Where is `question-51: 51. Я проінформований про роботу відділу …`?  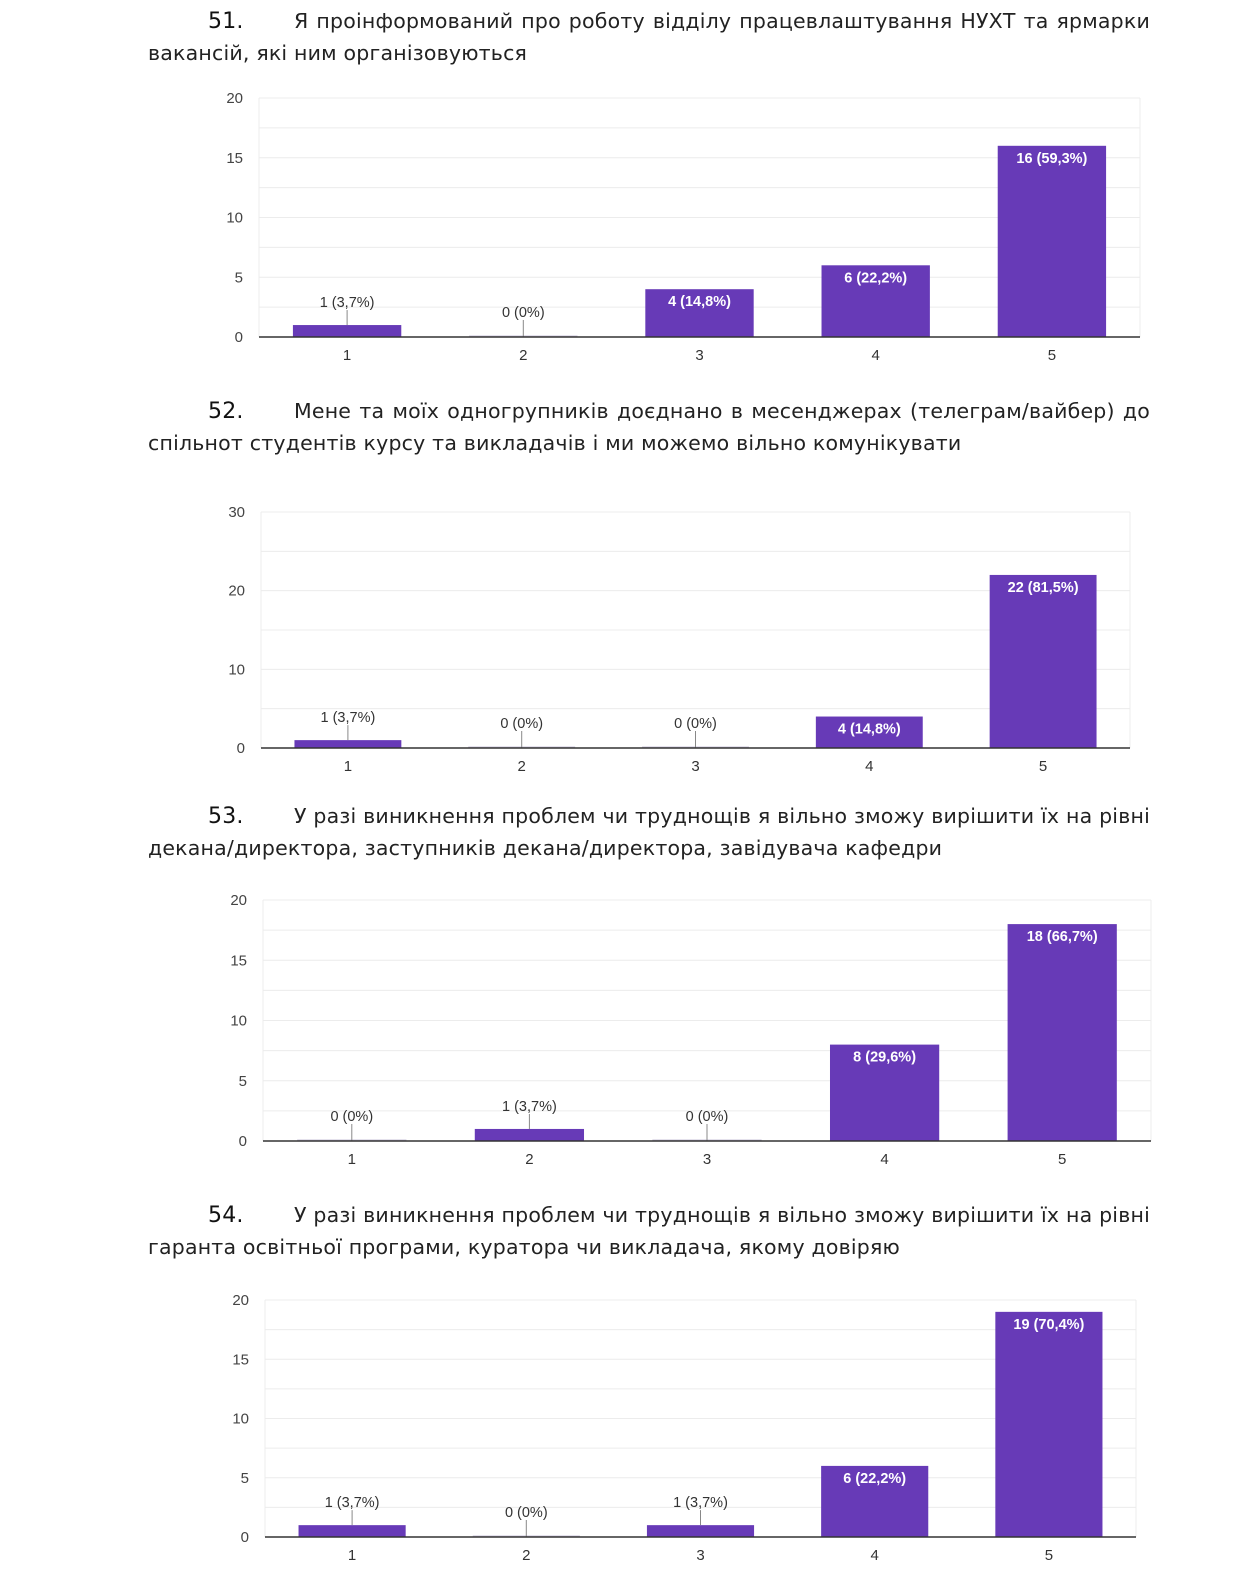 question-51: 51. Я проінформований про роботу відділу … is located at coordinates (649, 37).